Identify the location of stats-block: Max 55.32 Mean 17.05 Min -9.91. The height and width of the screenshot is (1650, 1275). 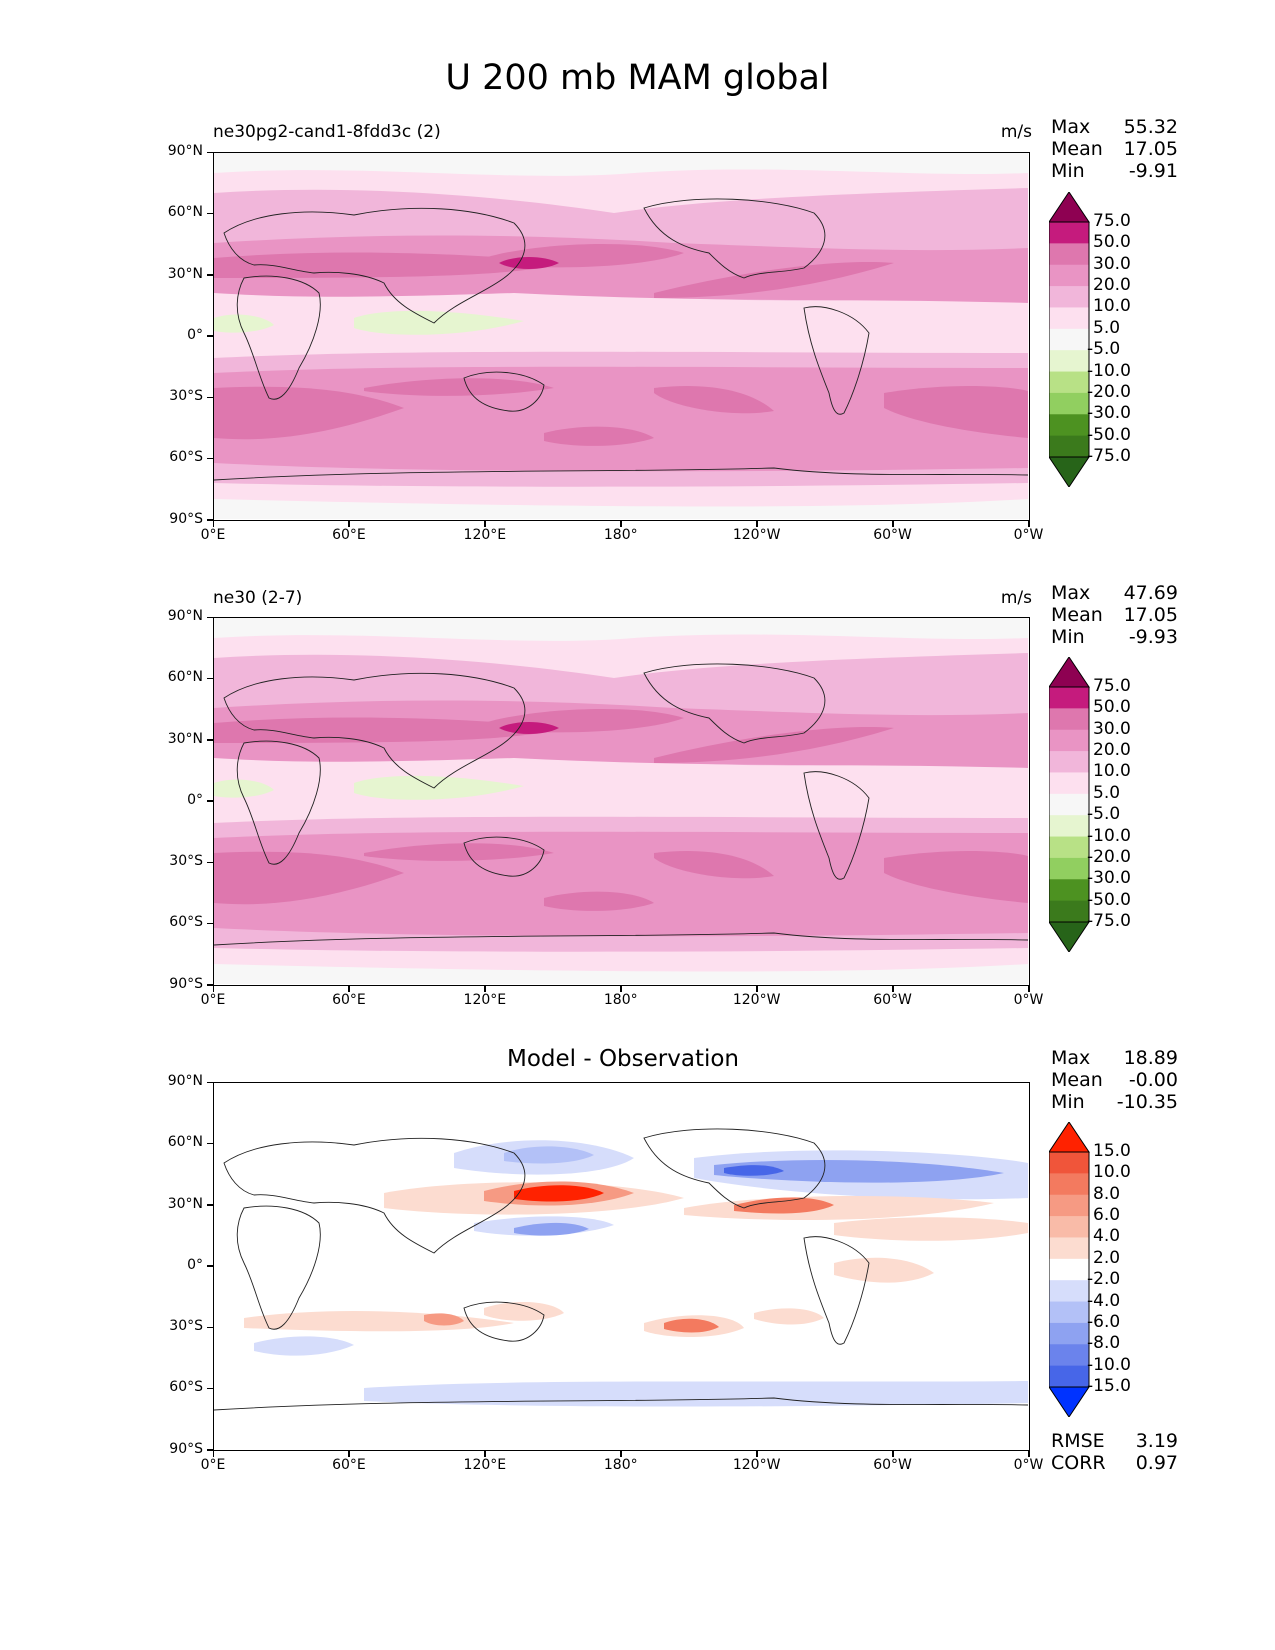
(1114, 149).